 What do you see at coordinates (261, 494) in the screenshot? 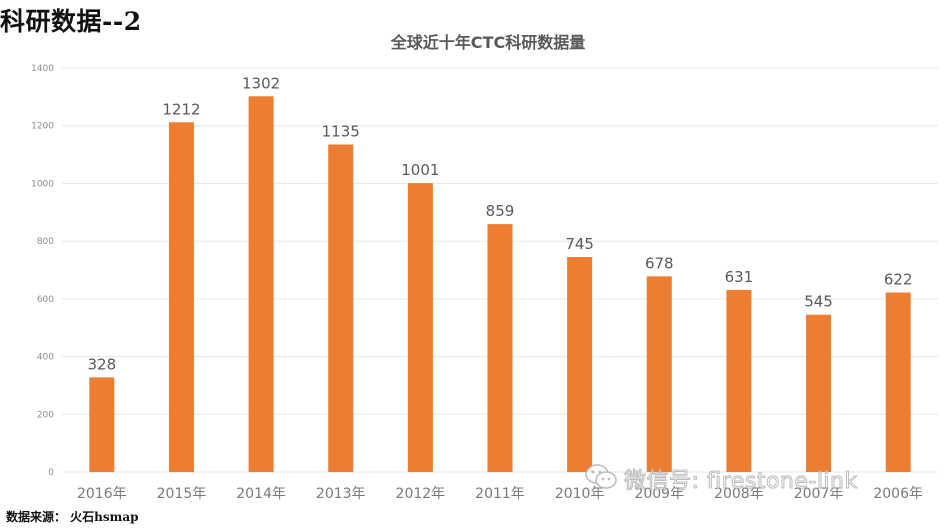
I see `x-tick-label: 2014年` at bounding box center [261, 494].